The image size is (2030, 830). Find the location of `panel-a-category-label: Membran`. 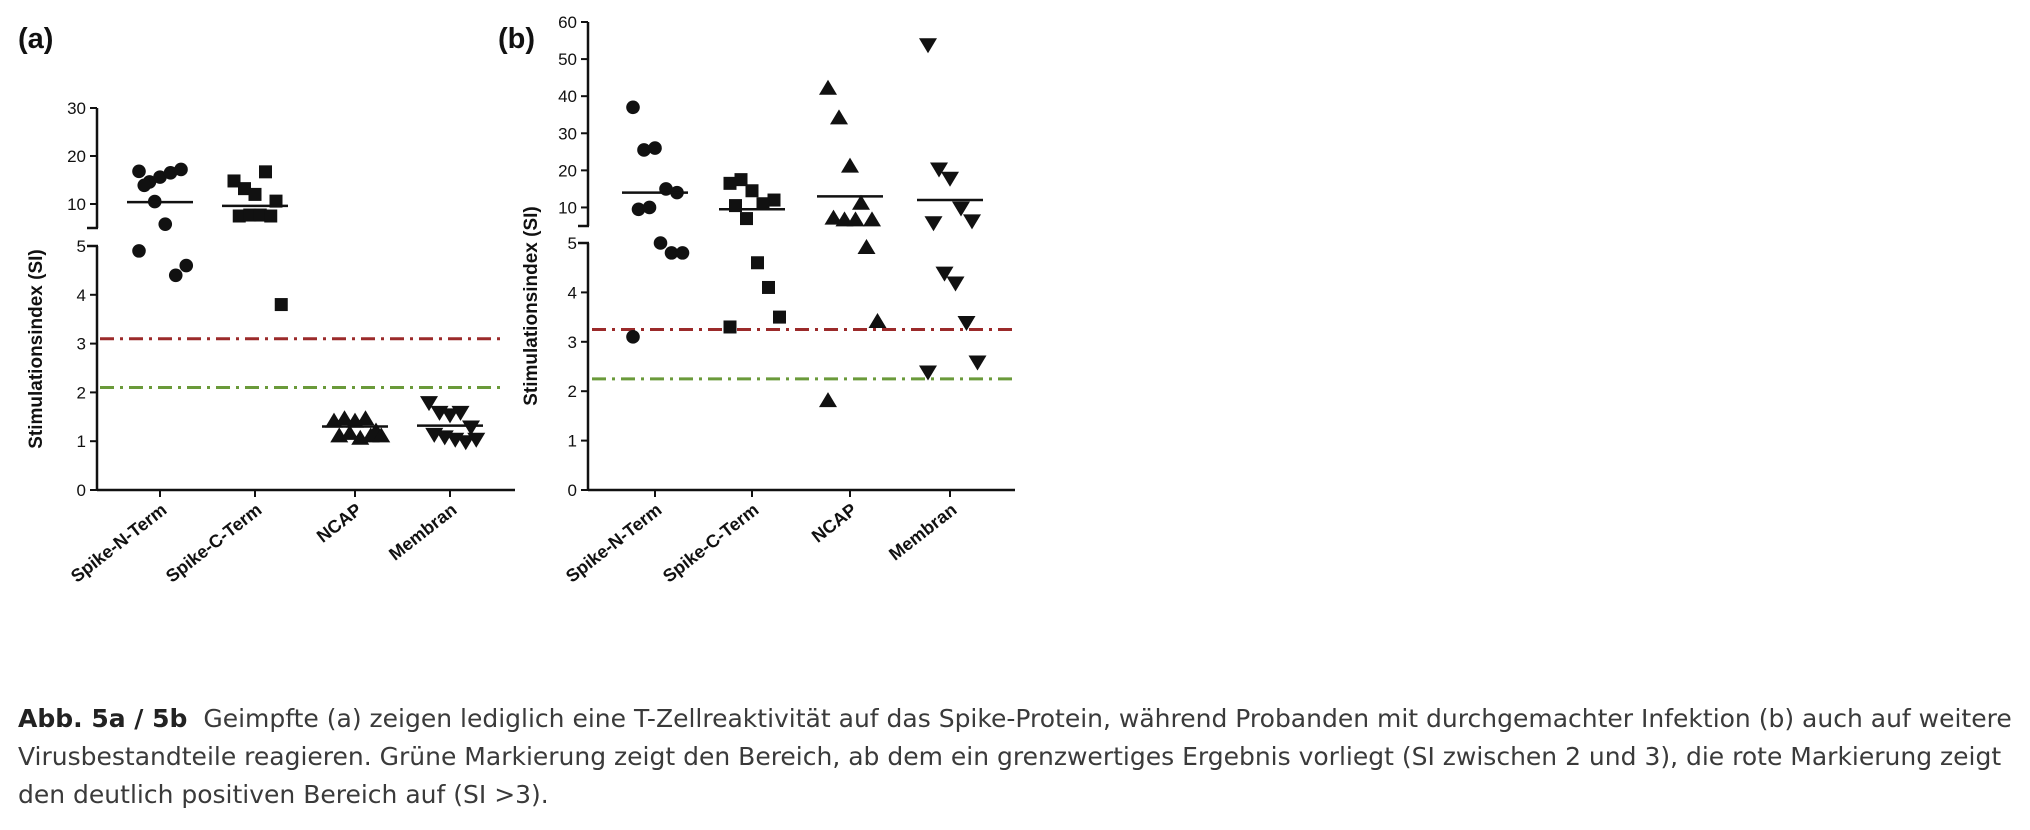

panel-a-category-label: Membran is located at coordinates (422, 531).